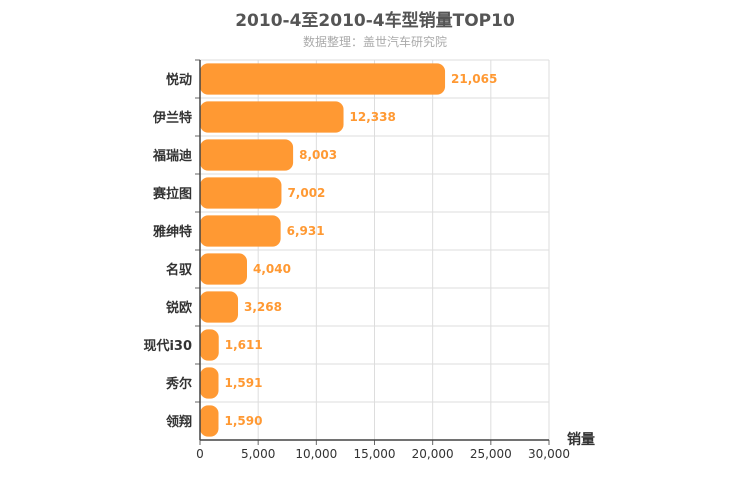 This screenshot has width=750, height=500. What do you see at coordinates (272, 269) in the screenshot?
I see `bar-value-label: 4,040` at bounding box center [272, 269].